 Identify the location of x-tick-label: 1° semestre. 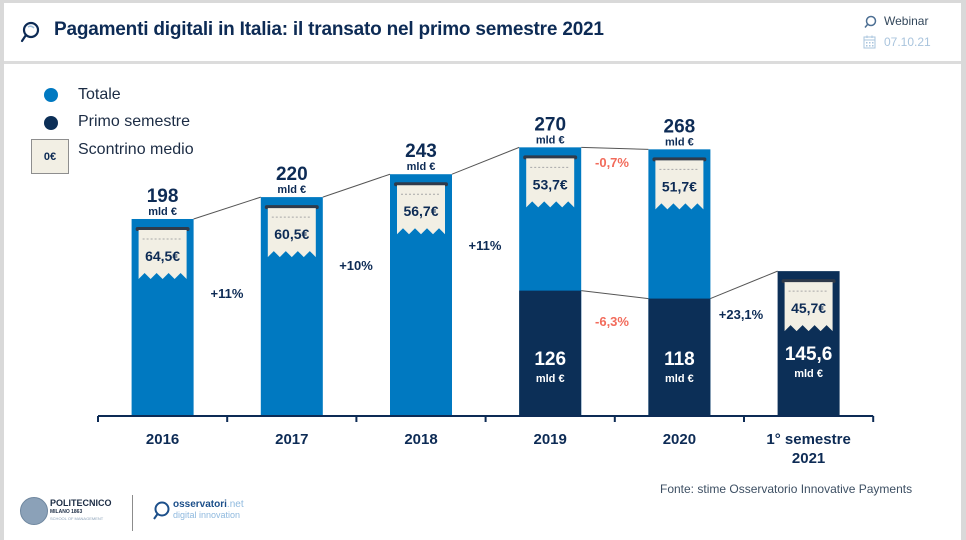
(808, 439).